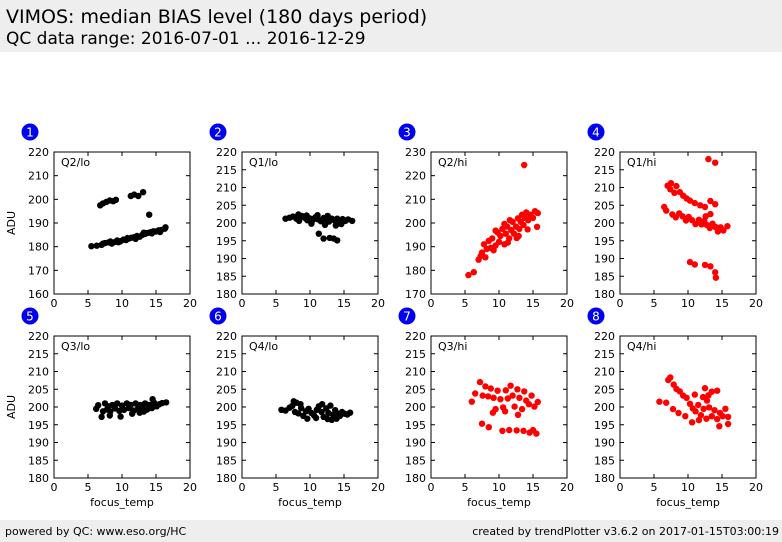 This screenshot has height=542, width=782. Describe the element at coordinates (415, 152) in the screenshot. I see `y-tick-label: 230` at that location.